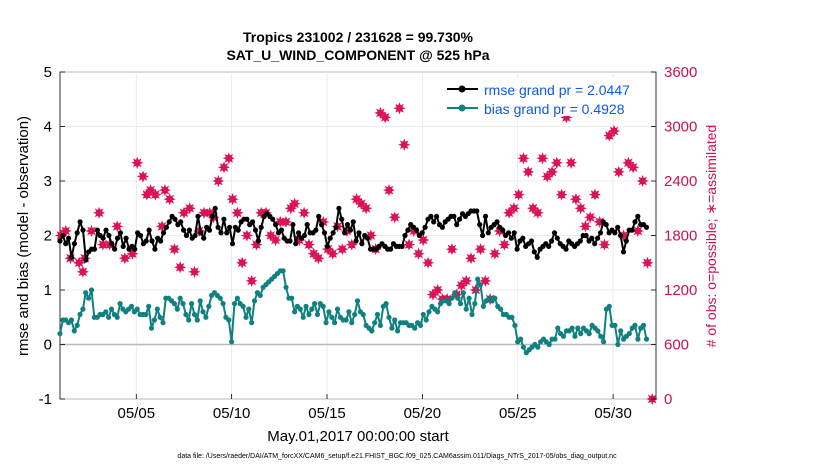 The image size is (830, 470). I want to click on y-right-tick-label: 1800, so click(680, 236).